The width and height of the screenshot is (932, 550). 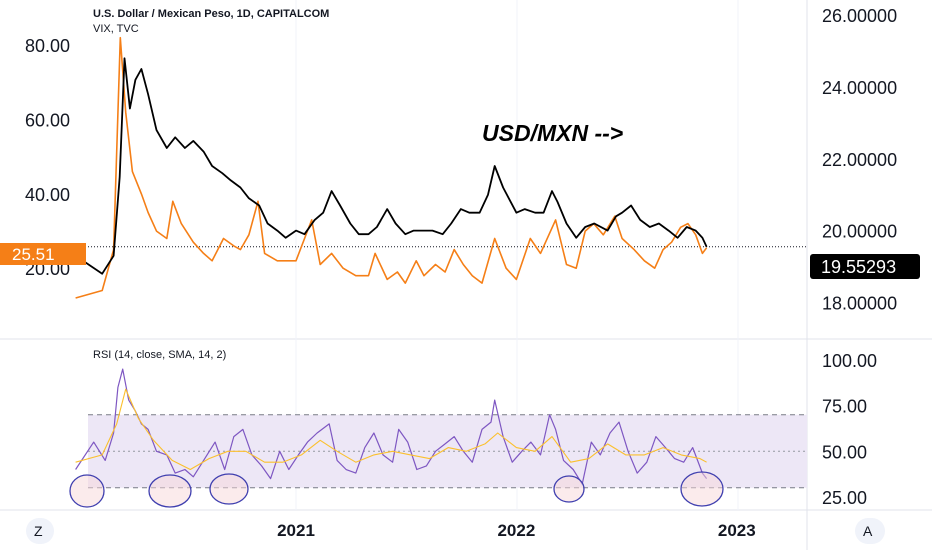 I want to click on rsi-series-line, so click(x=391, y=426).